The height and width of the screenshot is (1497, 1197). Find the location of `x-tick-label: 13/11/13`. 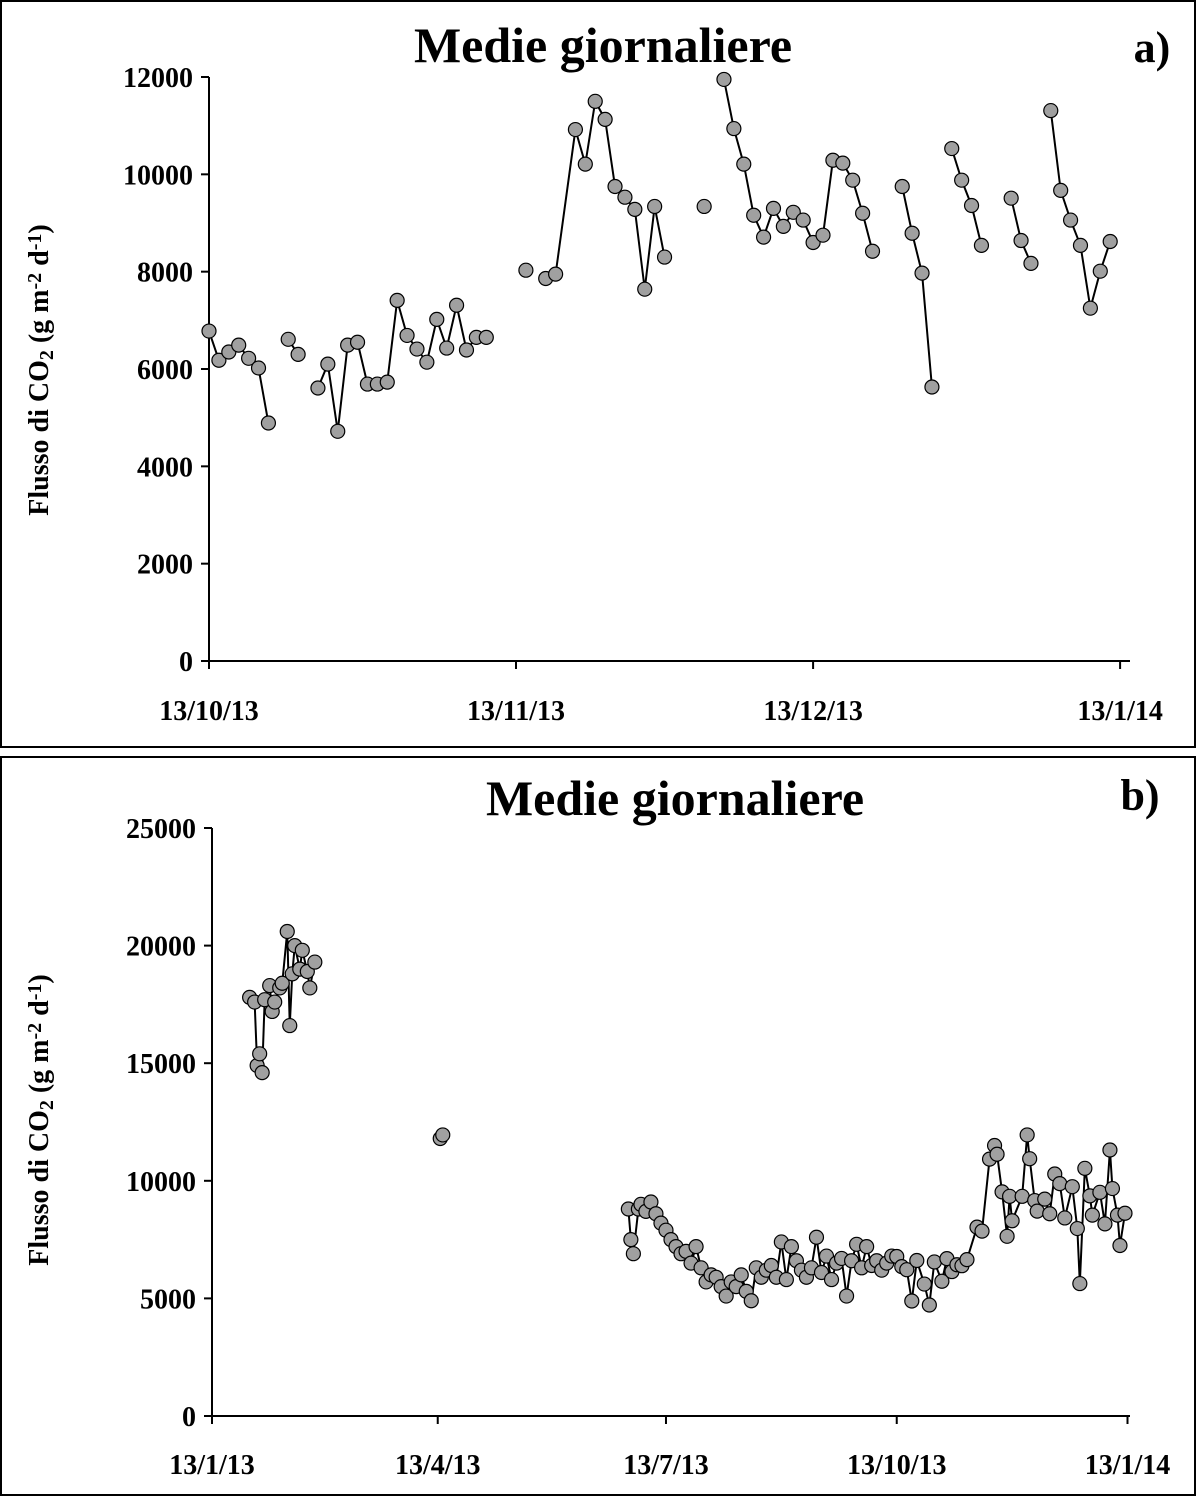

x-tick-label: 13/11/13 is located at coordinates (516, 711).